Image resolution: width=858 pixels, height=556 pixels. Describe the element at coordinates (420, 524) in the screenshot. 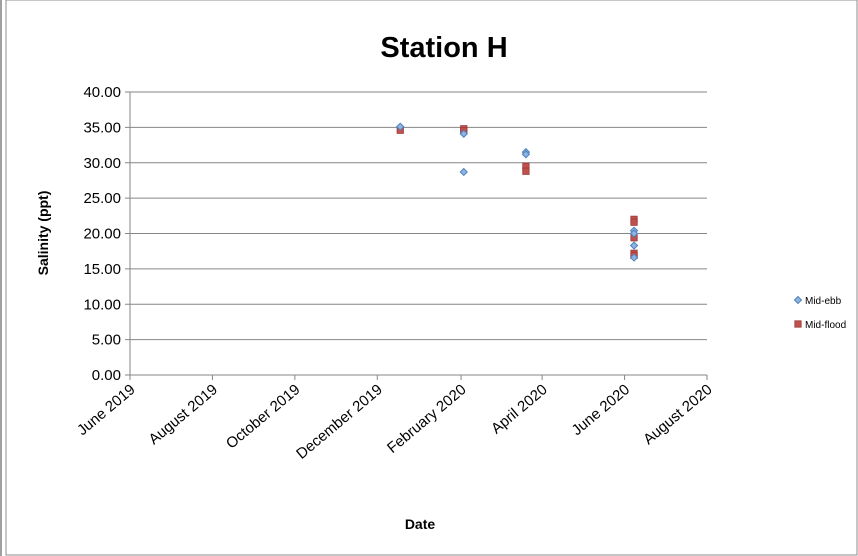

I see `x-axis-title: Date` at that location.